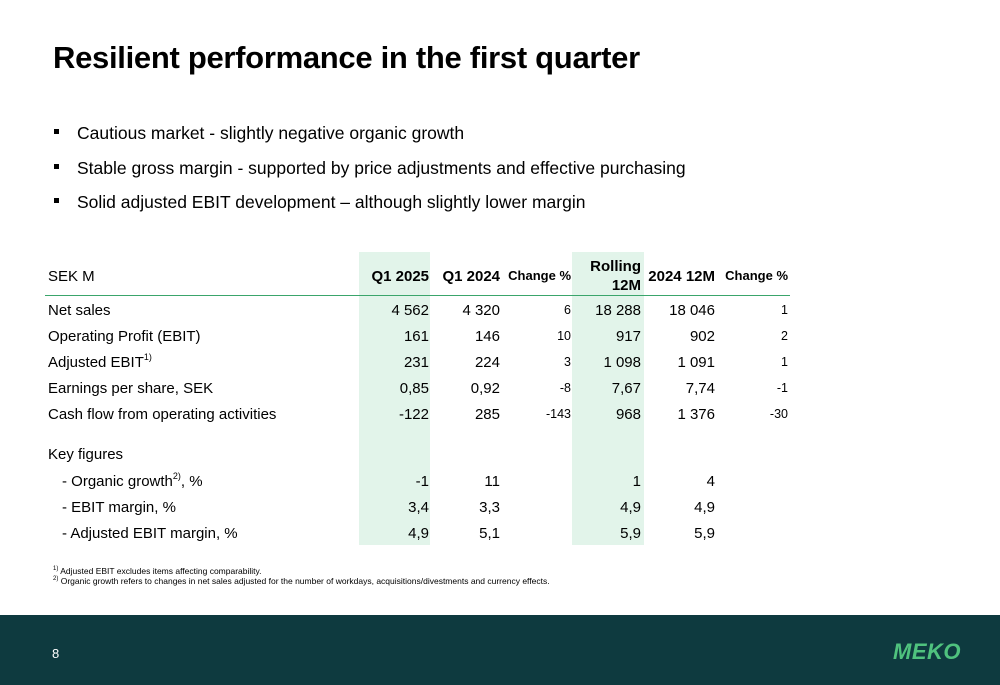 The image size is (1000, 685). Describe the element at coordinates (608, 398) in the screenshot. I see `rolling-12m-column-highlight` at that location.